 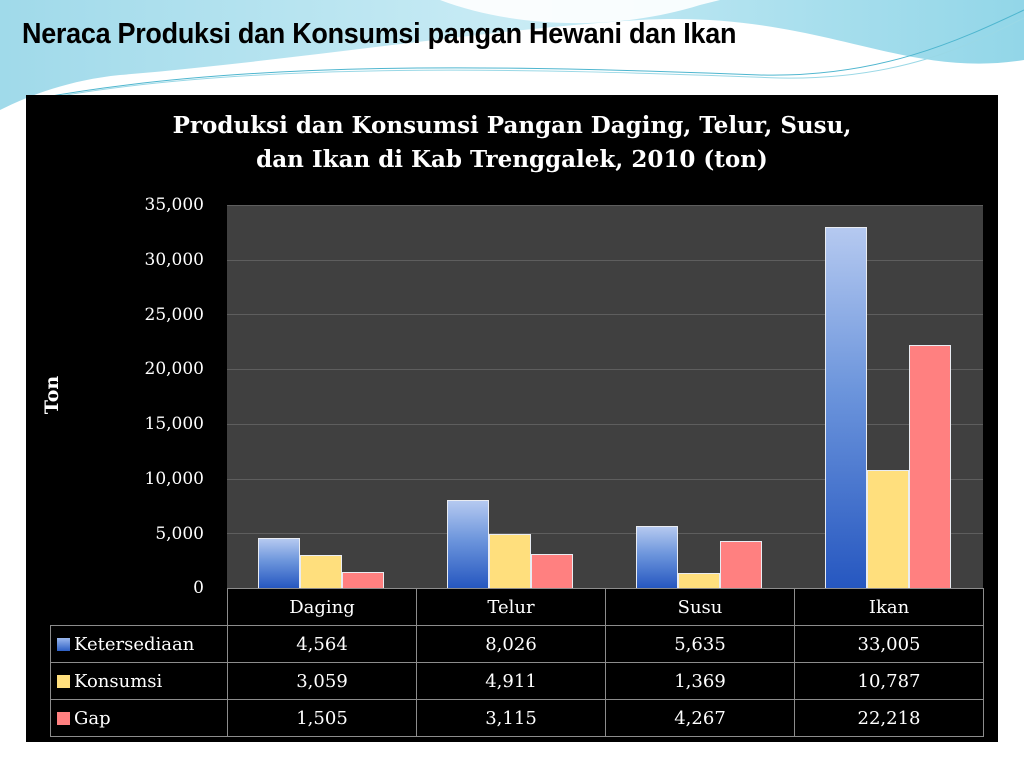 What do you see at coordinates (888, 529) in the screenshot?
I see `bar-konsumsi-ikan` at bounding box center [888, 529].